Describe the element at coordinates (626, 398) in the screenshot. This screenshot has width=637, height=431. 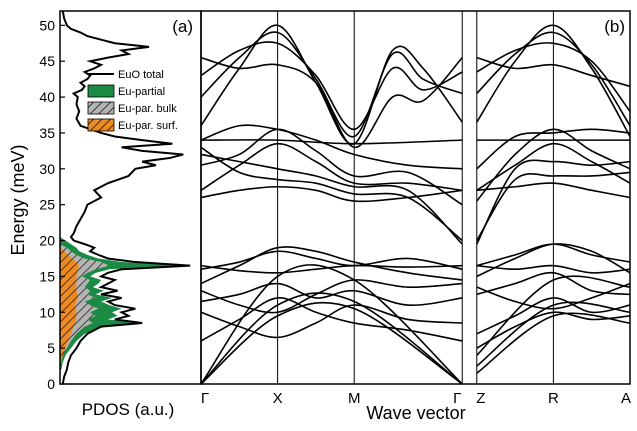
I see `k-point-label: A` at that location.